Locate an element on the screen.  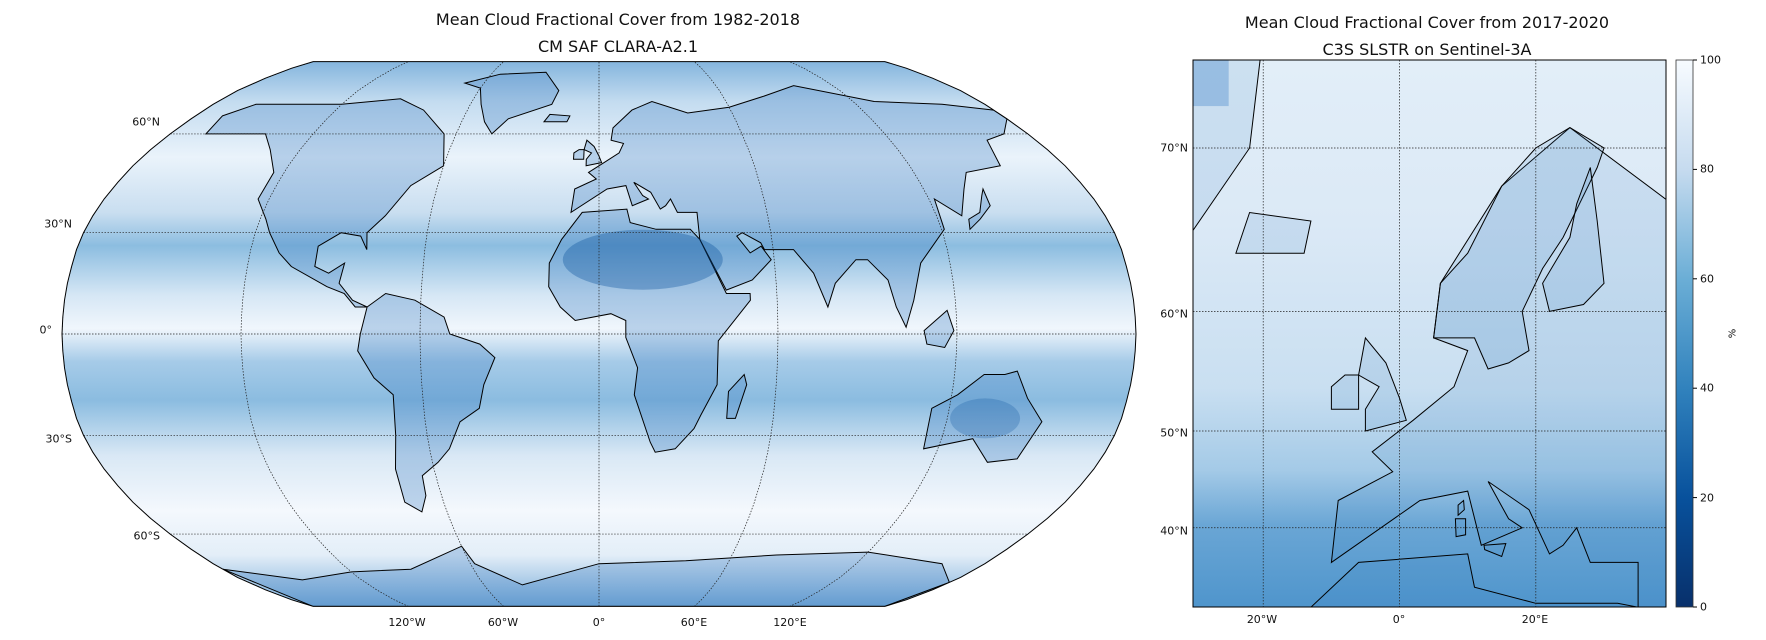
australia-low-cloud-region is located at coordinates (985, 418).